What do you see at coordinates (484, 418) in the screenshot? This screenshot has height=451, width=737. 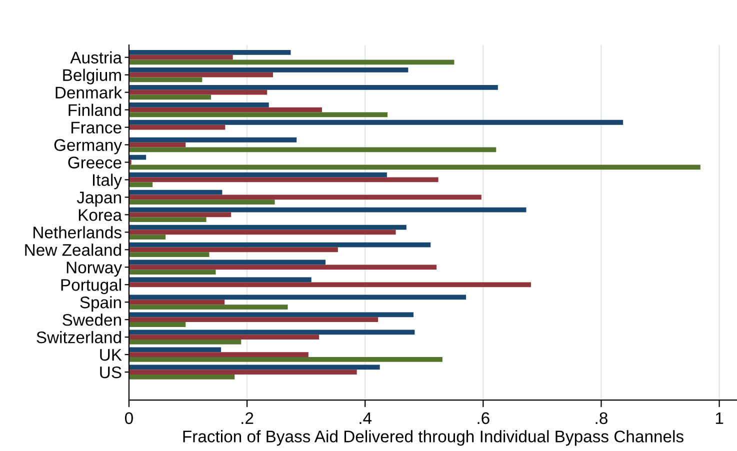 I see `x-tick-label: .6` at bounding box center [484, 418].